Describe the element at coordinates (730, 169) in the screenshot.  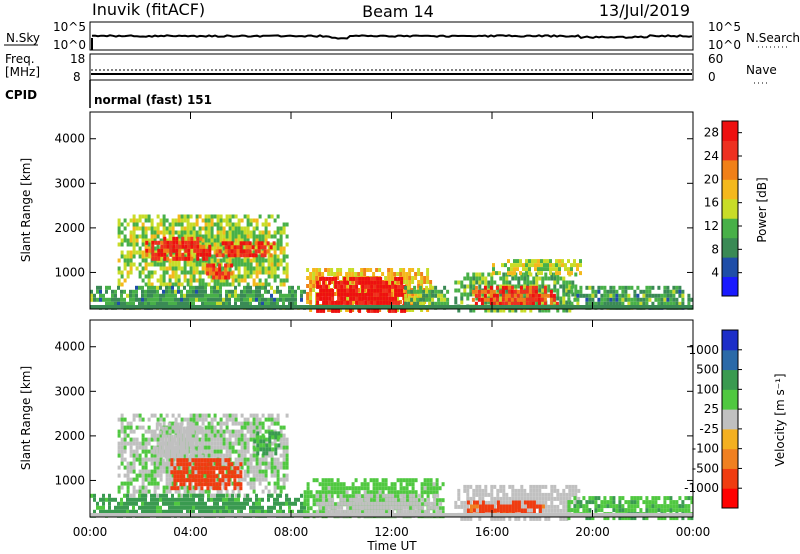
I see `colorbar-swatch` at that location.